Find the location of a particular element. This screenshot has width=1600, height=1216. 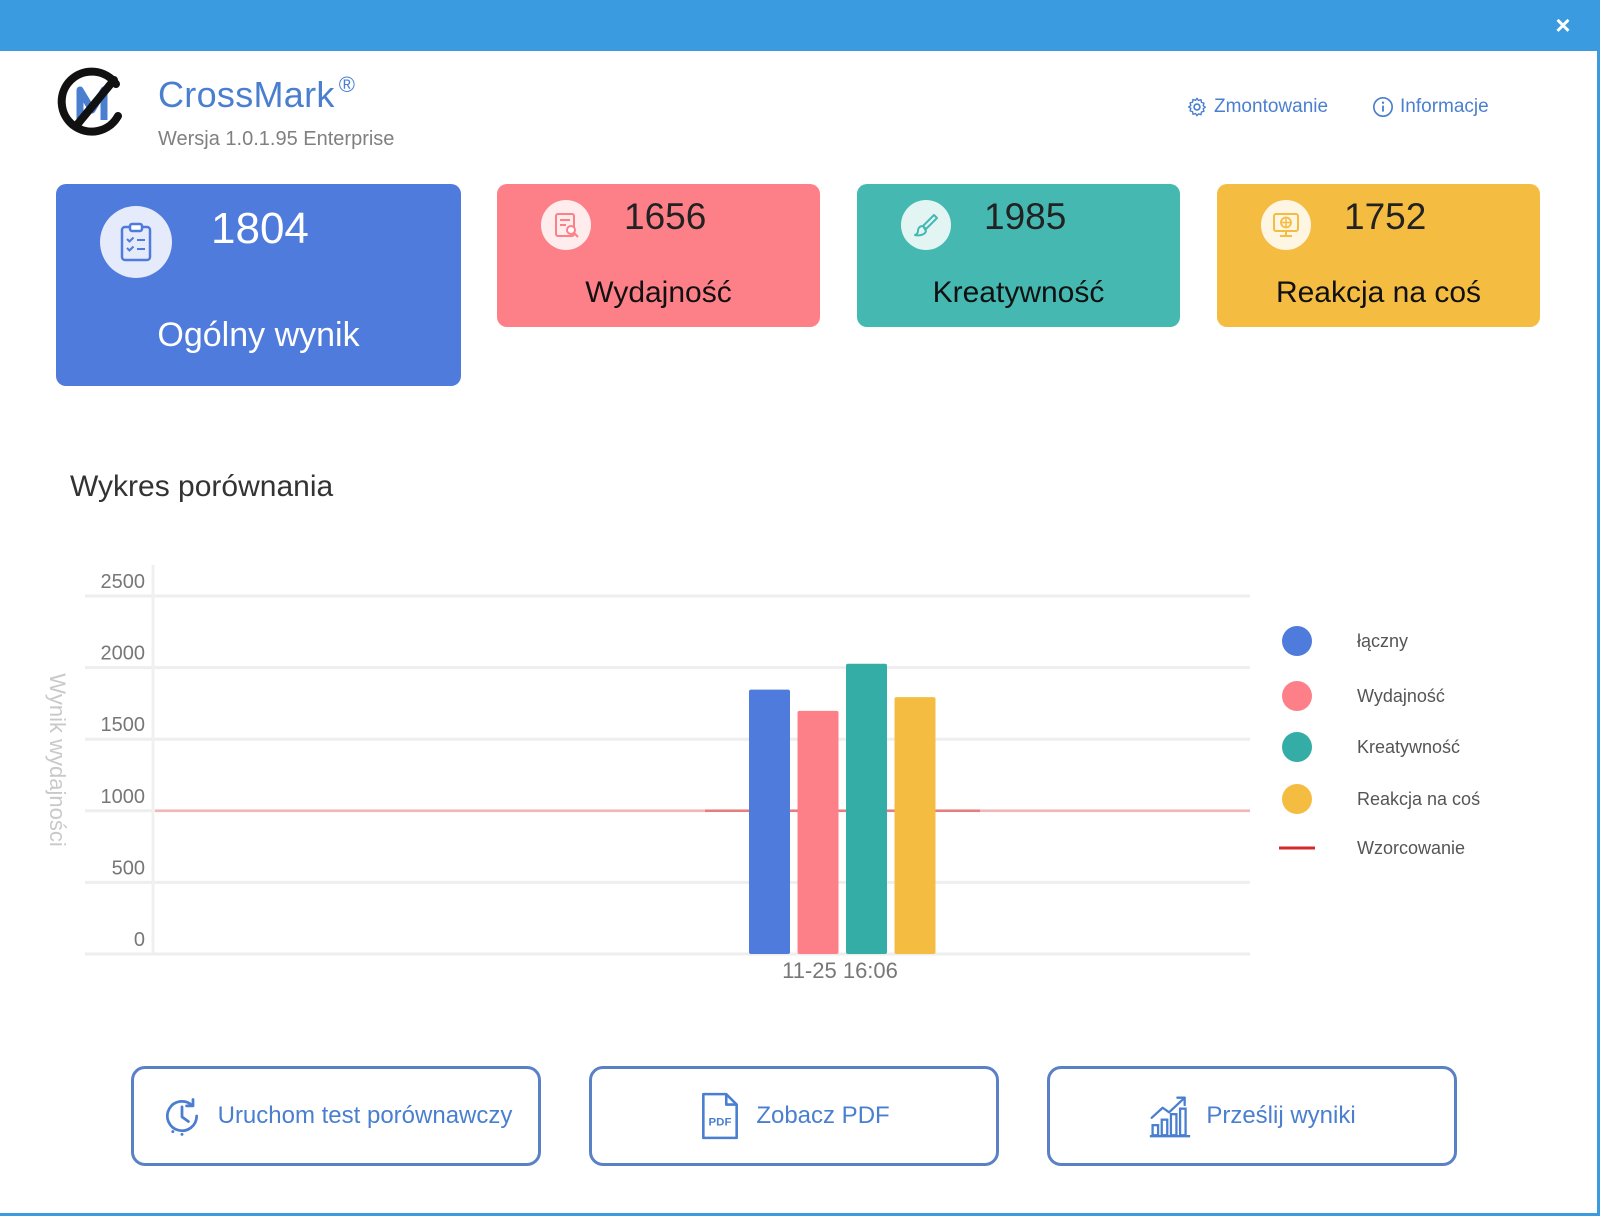

globe-monitor-icon is located at coordinates (1286, 225).